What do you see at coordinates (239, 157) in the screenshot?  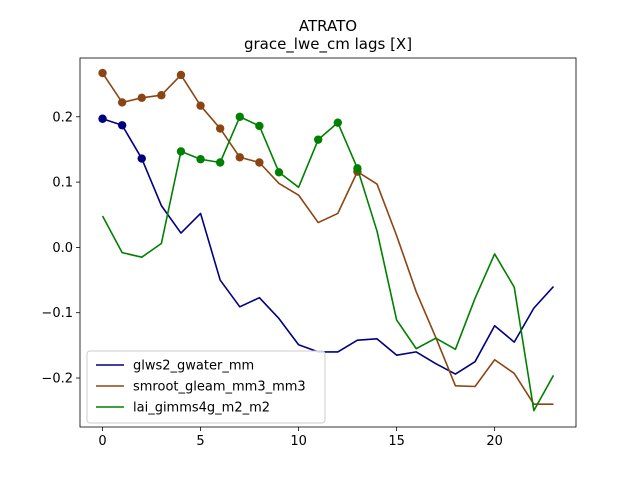 I see `data-point-s1-x7` at bounding box center [239, 157].